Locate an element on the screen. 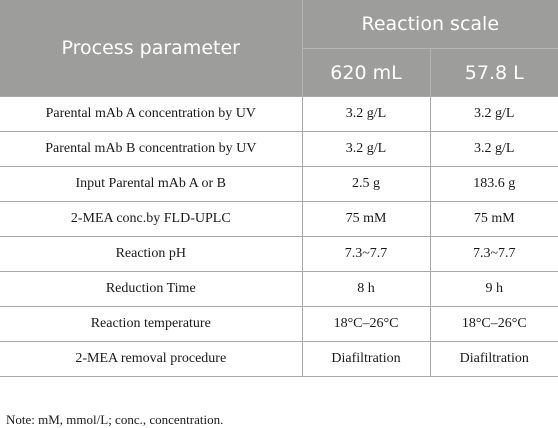 Image resolution: width=558 pixels, height=428 pixels. value-cell-57-8l: Diafiltration is located at coordinates (493, 359).